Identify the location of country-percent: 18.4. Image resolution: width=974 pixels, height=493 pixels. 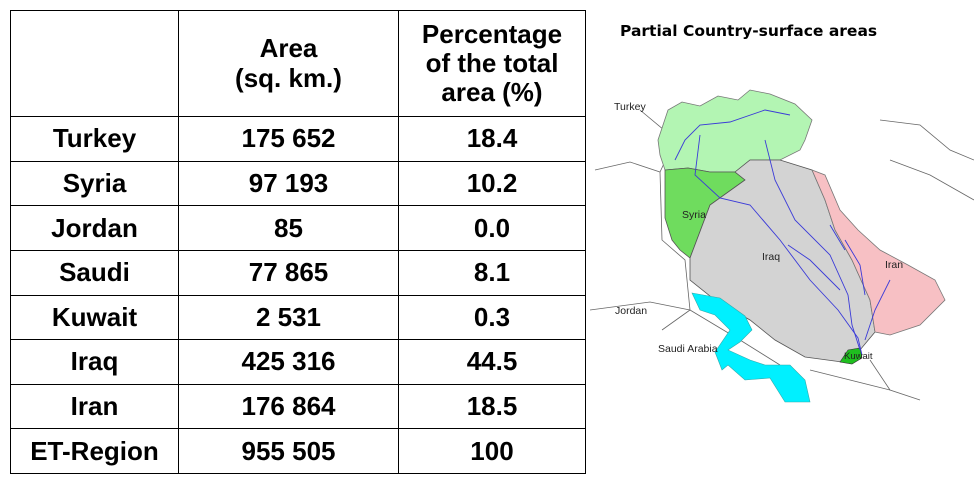
(492, 139).